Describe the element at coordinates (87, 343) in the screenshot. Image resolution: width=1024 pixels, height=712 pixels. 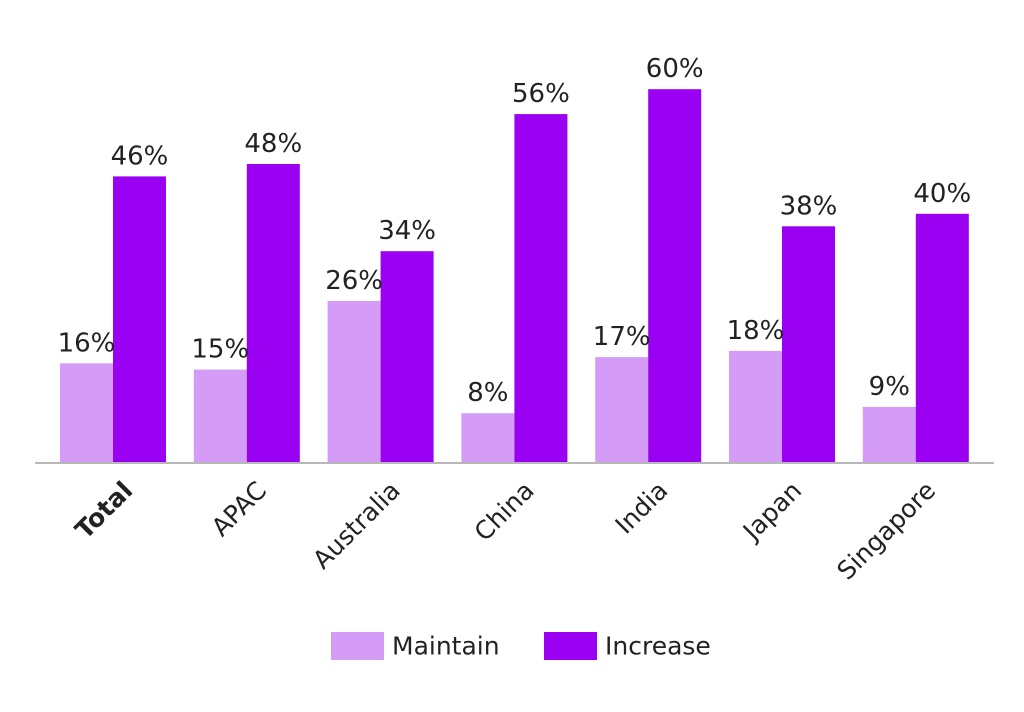
I see `value-label-maintain-total: 16%` at that location.